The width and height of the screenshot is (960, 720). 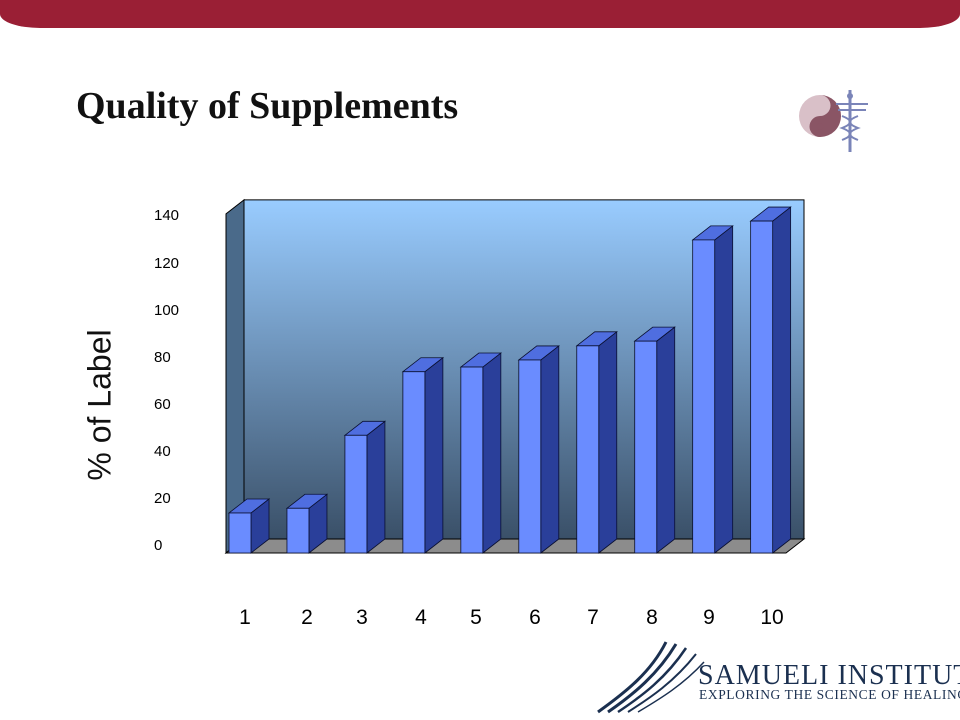 I want to click on brand-name: SAMUELI INSTITUTE, so click(x=829, y=675).